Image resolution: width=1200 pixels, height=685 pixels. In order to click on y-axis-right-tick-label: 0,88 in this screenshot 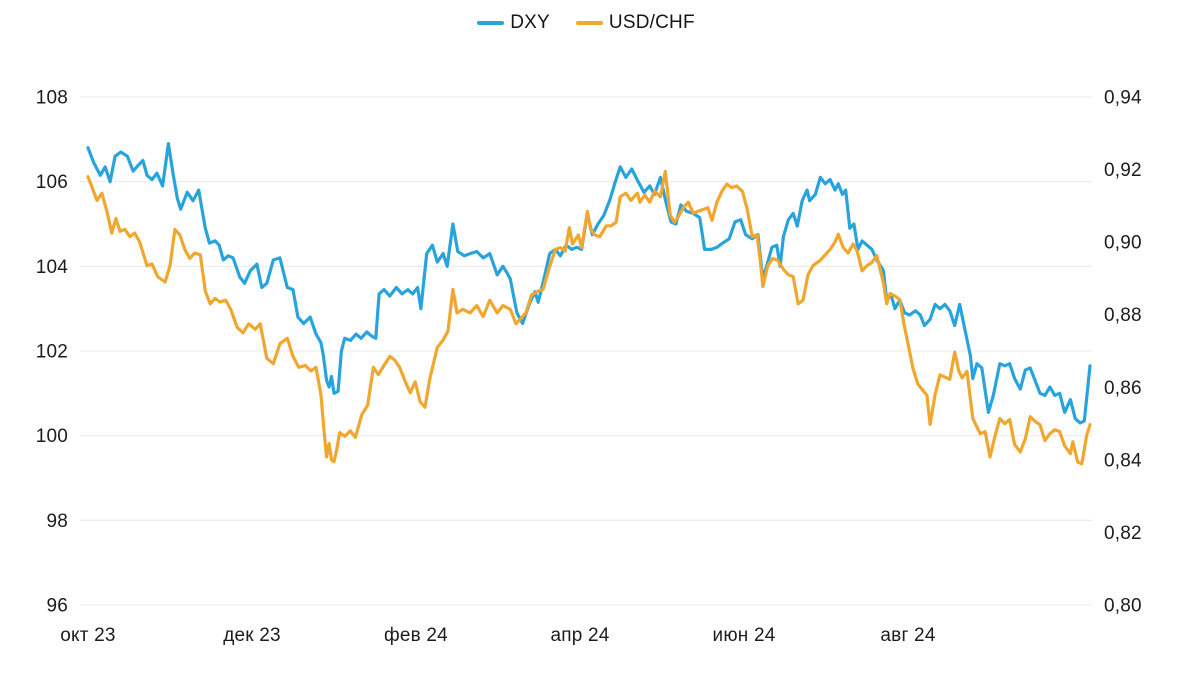, I will do `click(1123, 315)`.